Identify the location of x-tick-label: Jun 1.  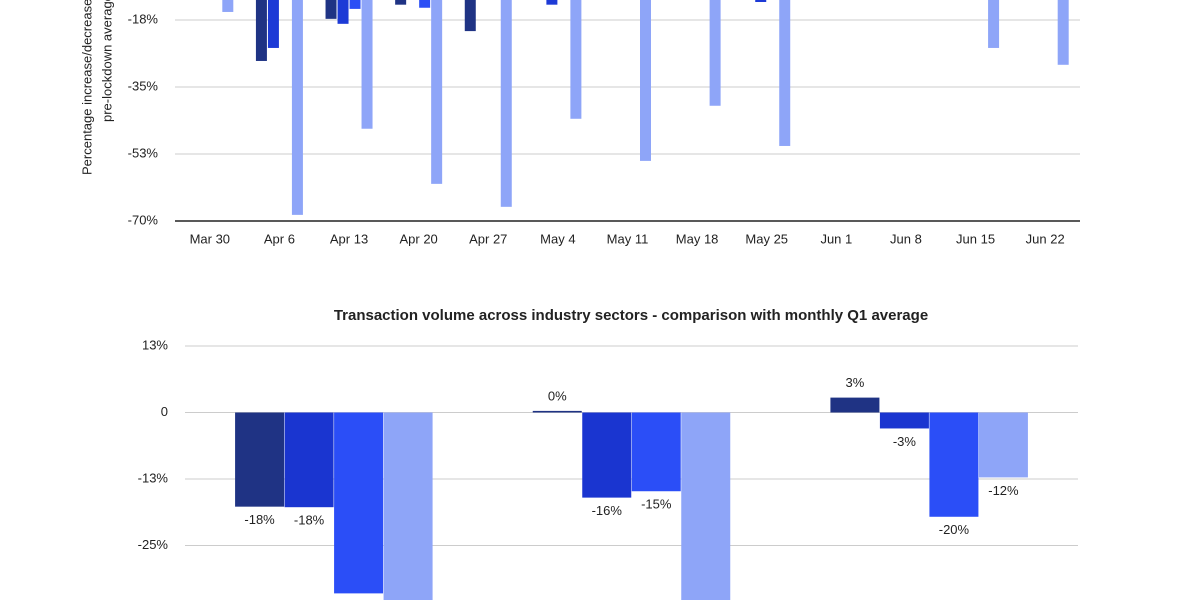
(836, 238).